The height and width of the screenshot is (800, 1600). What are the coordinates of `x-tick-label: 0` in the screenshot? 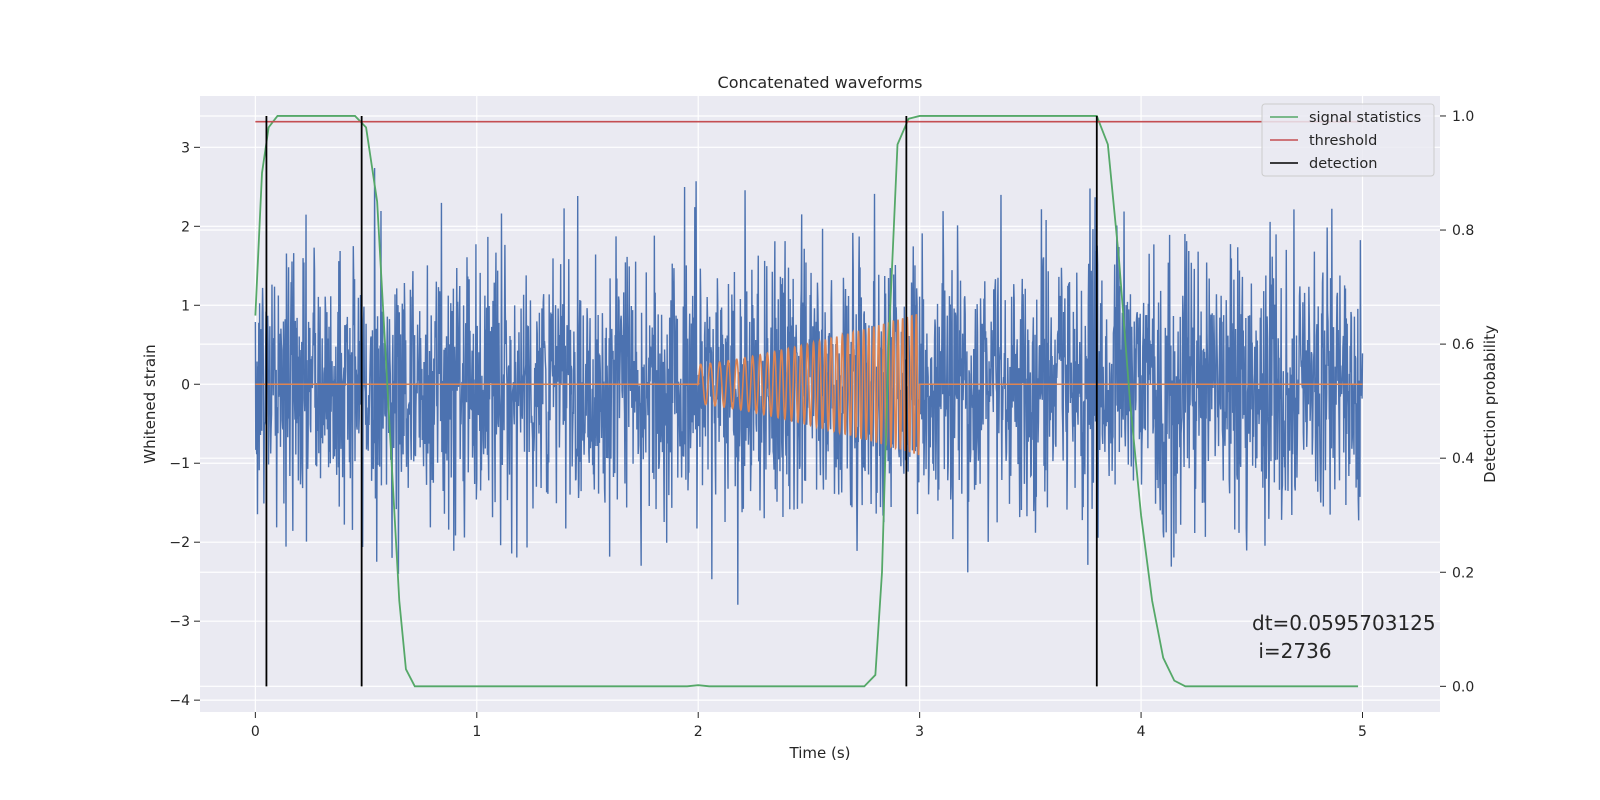 It's located at (255, 732).